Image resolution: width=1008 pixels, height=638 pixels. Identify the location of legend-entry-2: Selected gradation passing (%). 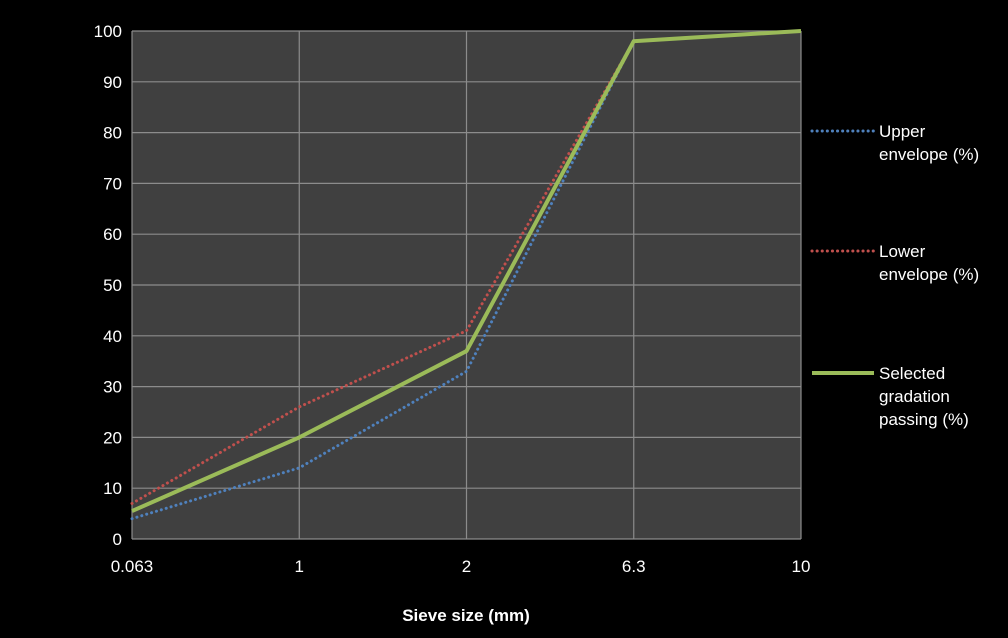
(890, 396).